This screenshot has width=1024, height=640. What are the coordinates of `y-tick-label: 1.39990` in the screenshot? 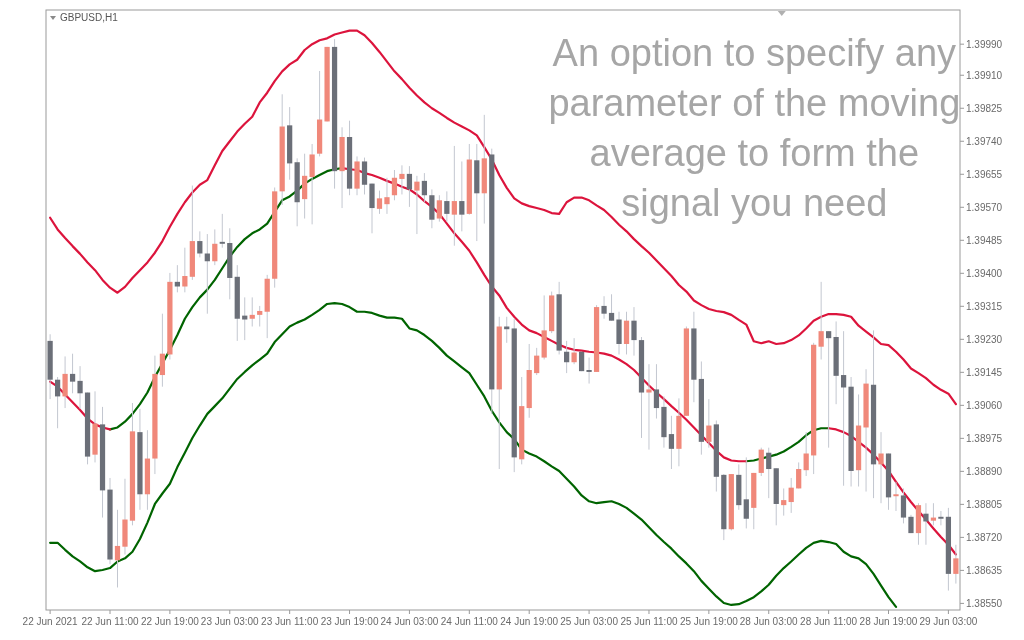 It's located at (984, 44).